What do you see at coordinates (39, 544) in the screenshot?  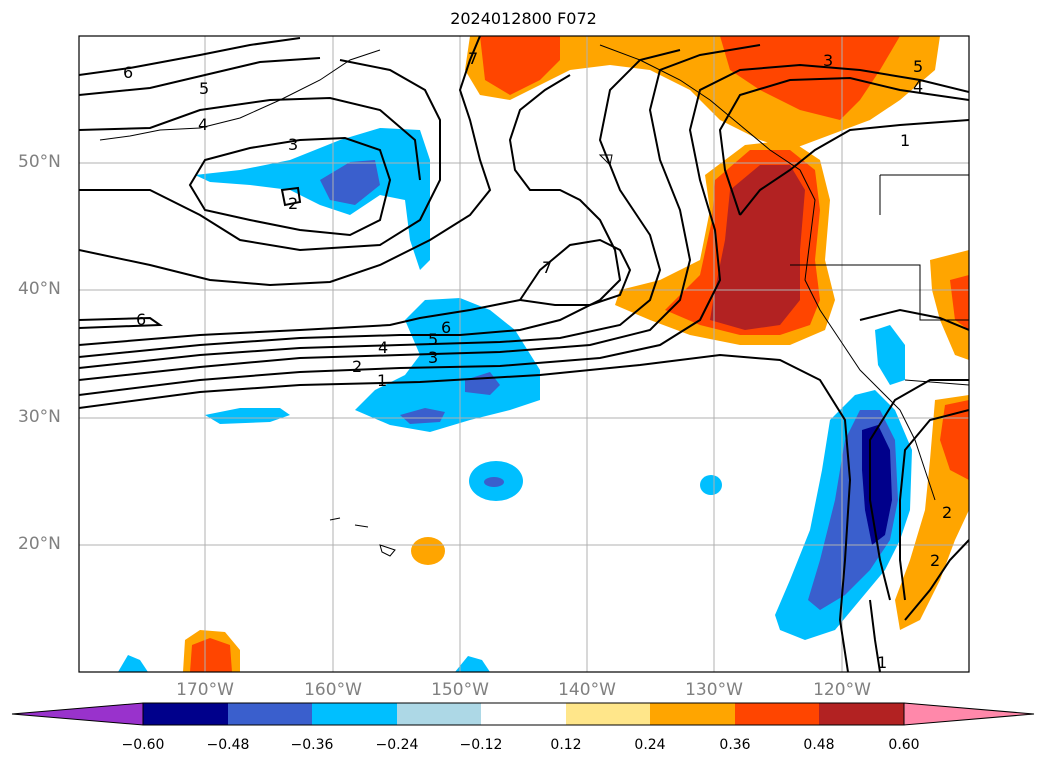 I see `lat-label: 20°N` at bounding box center [39, 544].